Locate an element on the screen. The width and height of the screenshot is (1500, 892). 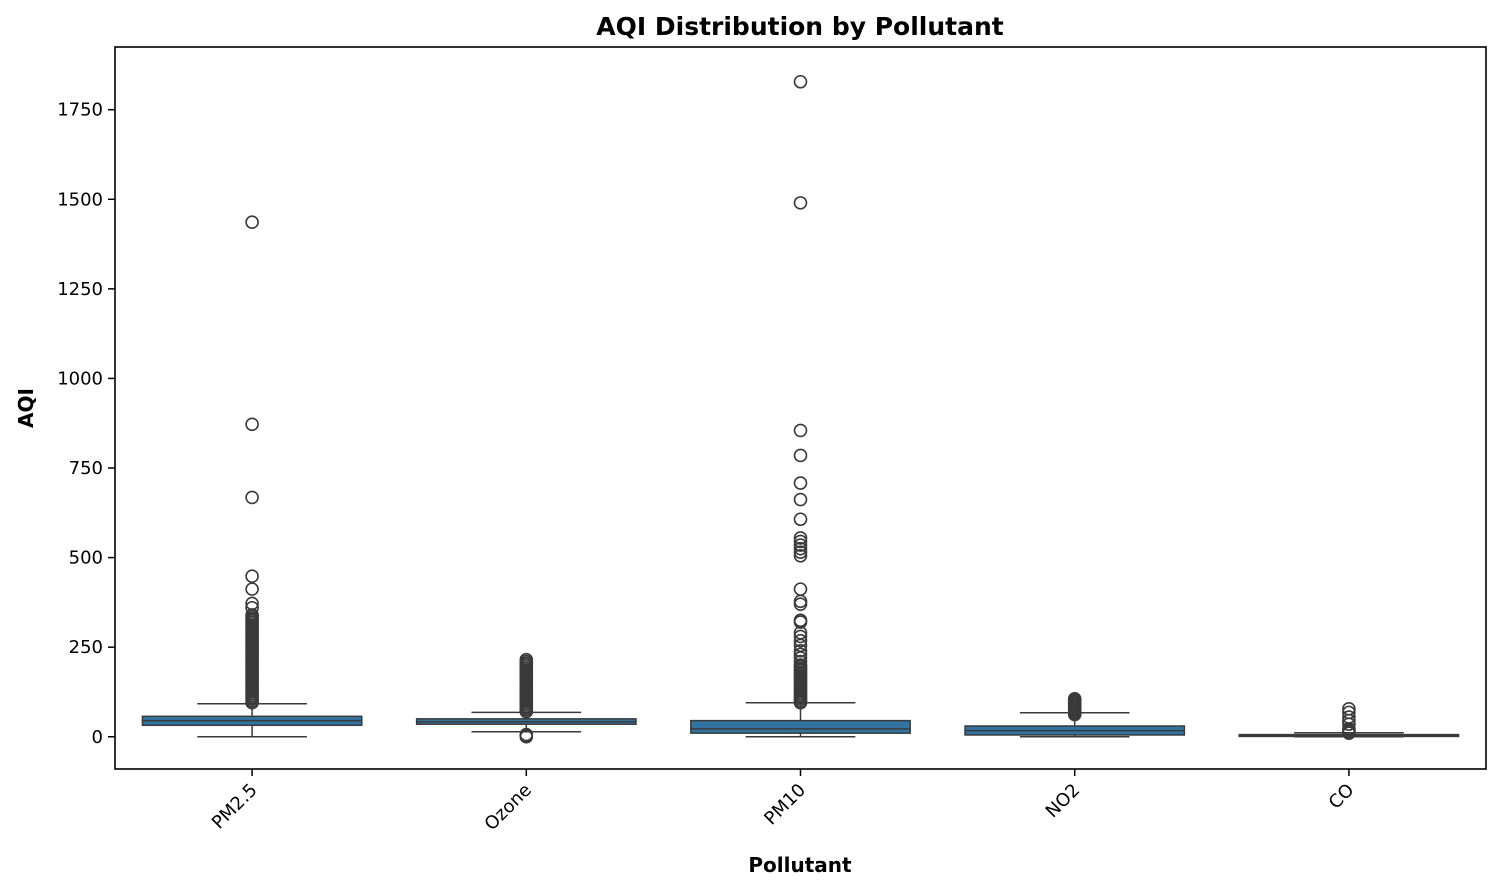
chart-title: AQI Distribution by Pollutant is located at coordinates (799, 26).